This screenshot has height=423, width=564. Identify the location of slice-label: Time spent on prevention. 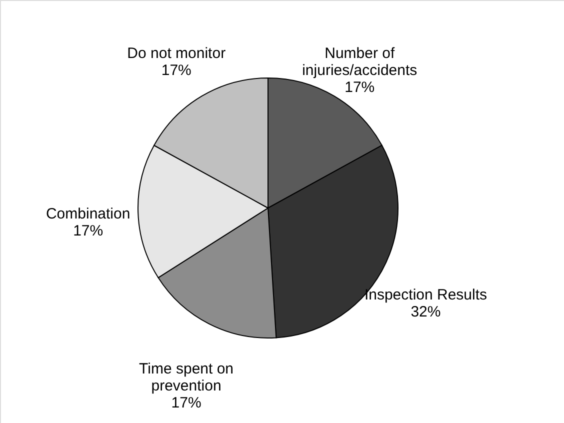
(186, 377).